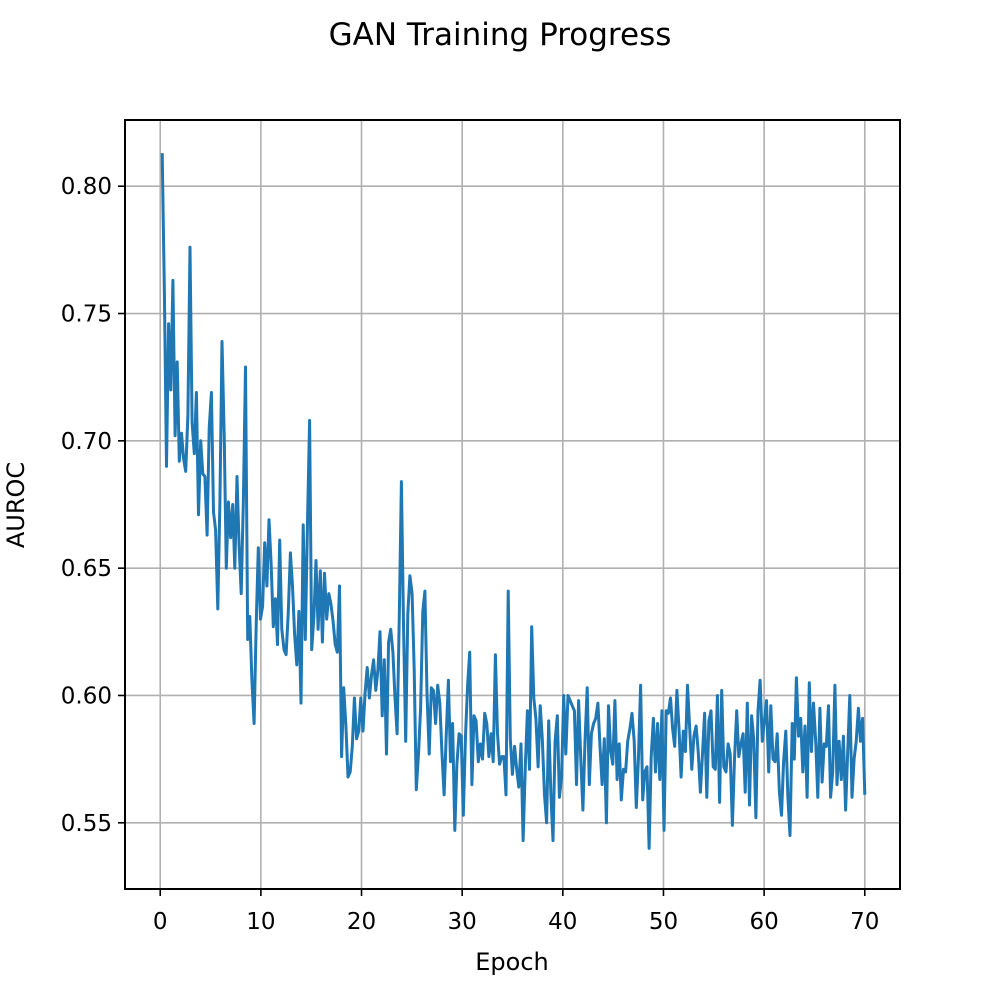 The height and width of the screenshot is (1000, 1000). What do you see at coordinates (462, 922) in the screenshot?
I see `x-tick-label: 30` at bounding box center [462, 922].